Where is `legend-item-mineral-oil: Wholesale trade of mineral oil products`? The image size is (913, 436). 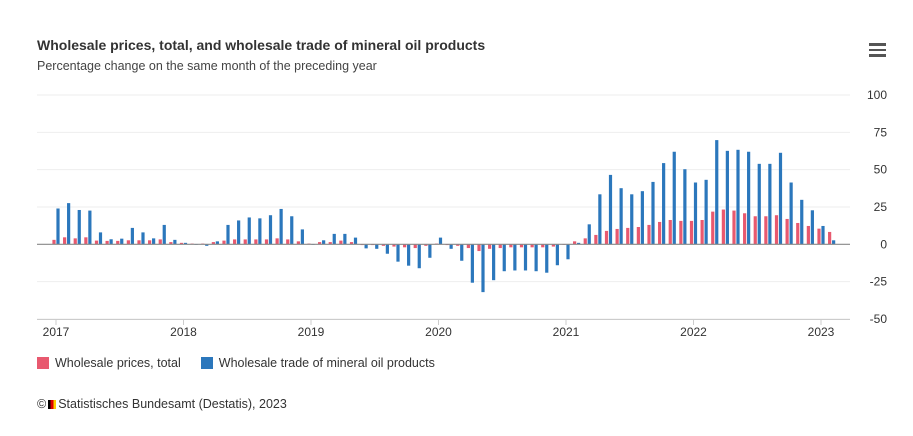 legend-item-mineral-oil: Wholesale trade of mineral oil products is located at coordinates (317, 363).